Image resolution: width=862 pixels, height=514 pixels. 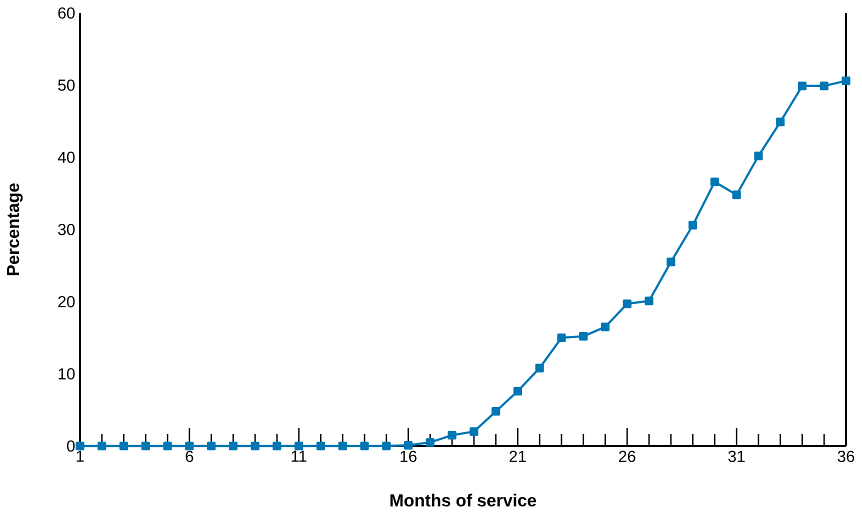 What do you see at coordinates (80, 456) in the screenshot?
I see `x-tick-label: 1` at bounding box center [80, 456].